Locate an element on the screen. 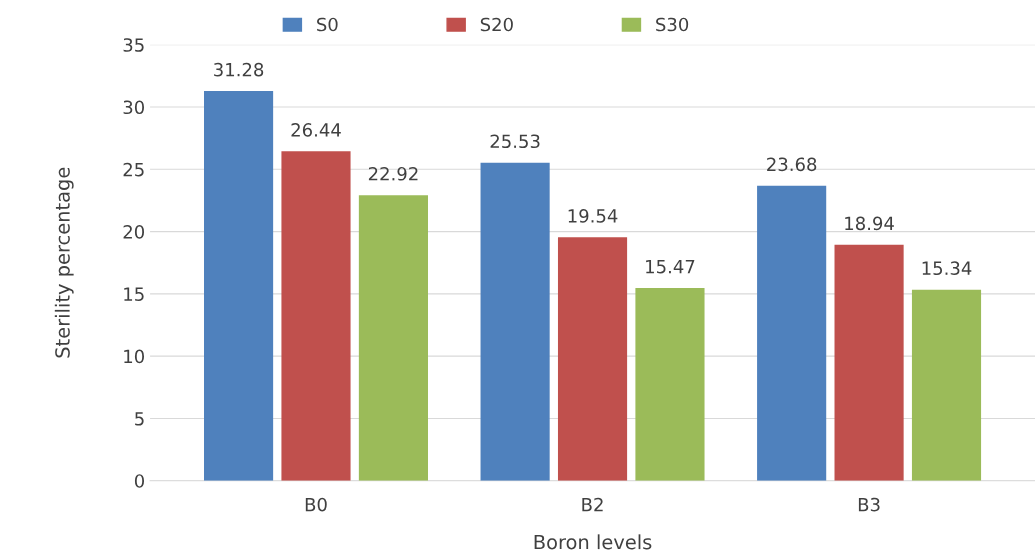  y-tick-label: 35 is located at coordinates (133, 45).